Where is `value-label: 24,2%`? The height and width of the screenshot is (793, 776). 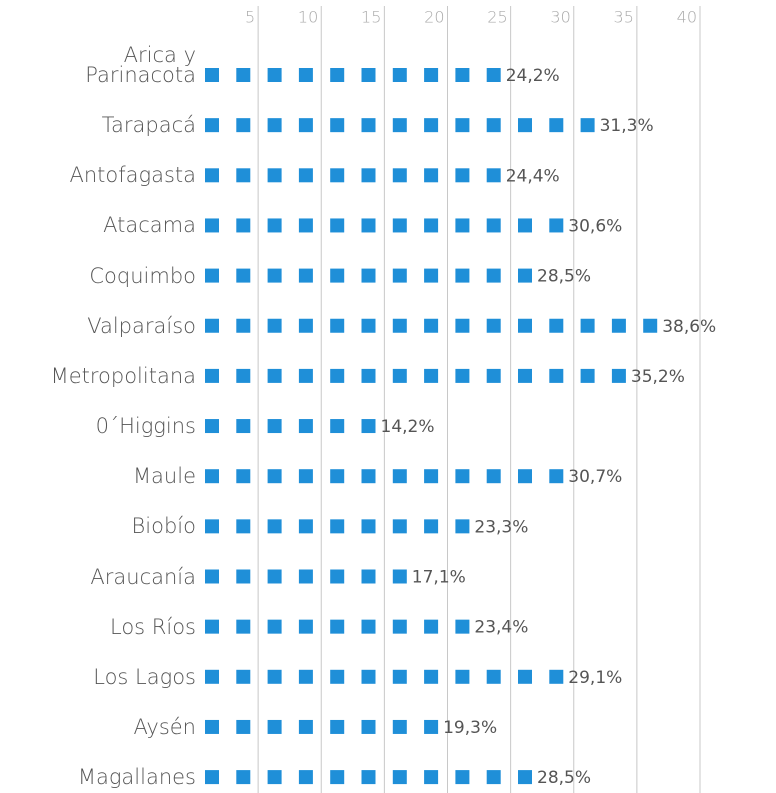
value-label: 24,2% is located at coordinates (533, 76).